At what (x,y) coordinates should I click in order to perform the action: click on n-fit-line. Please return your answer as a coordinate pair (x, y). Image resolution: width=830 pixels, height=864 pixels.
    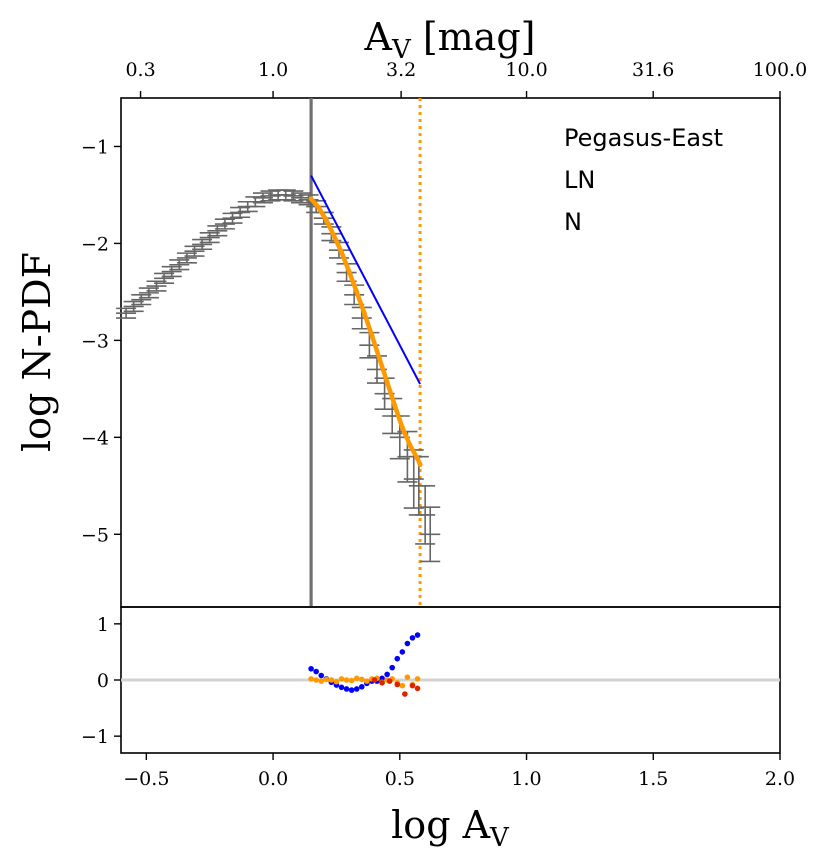
    Looking at the image, I should click on (365, 280).